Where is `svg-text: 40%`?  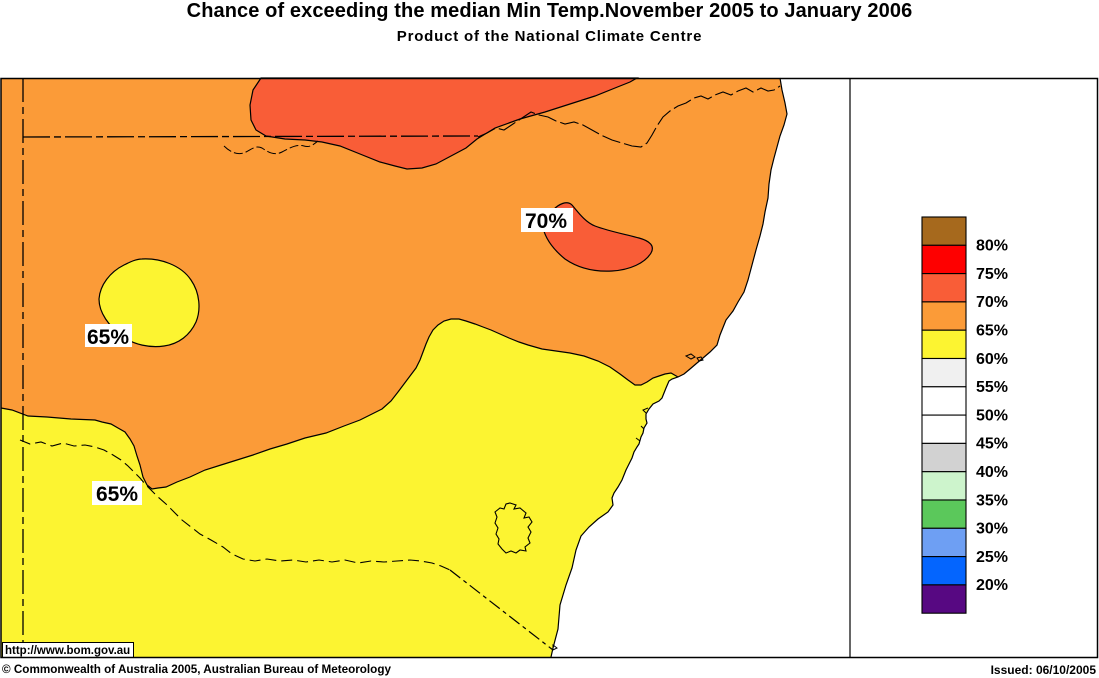 svg-text: 40% is located at coordinates (992, 472).